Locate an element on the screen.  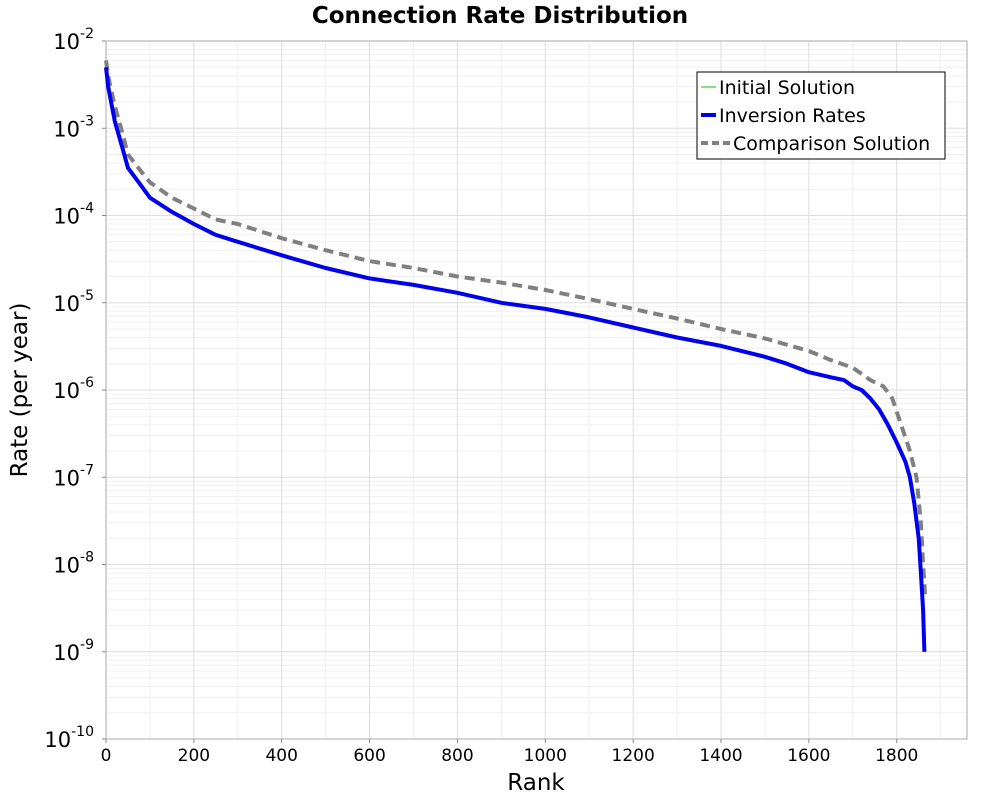
y-axis-ticks: 10⁻² 10⁻³ 10⁻⁴ 10⁻⁵ 10⁻⁶ 10⁻⁷ 10⁻⁸ 10⁻⁹ 10⁻¹⁰ is located at coordinates (75, 389).